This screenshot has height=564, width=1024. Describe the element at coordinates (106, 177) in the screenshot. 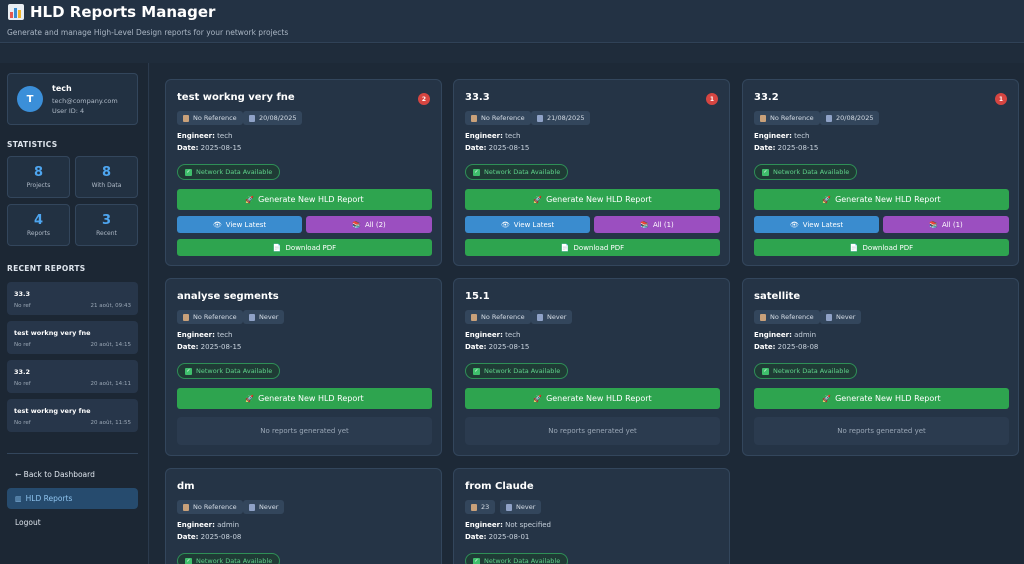

I see `stat-with-data: 8 With Data` at that location.